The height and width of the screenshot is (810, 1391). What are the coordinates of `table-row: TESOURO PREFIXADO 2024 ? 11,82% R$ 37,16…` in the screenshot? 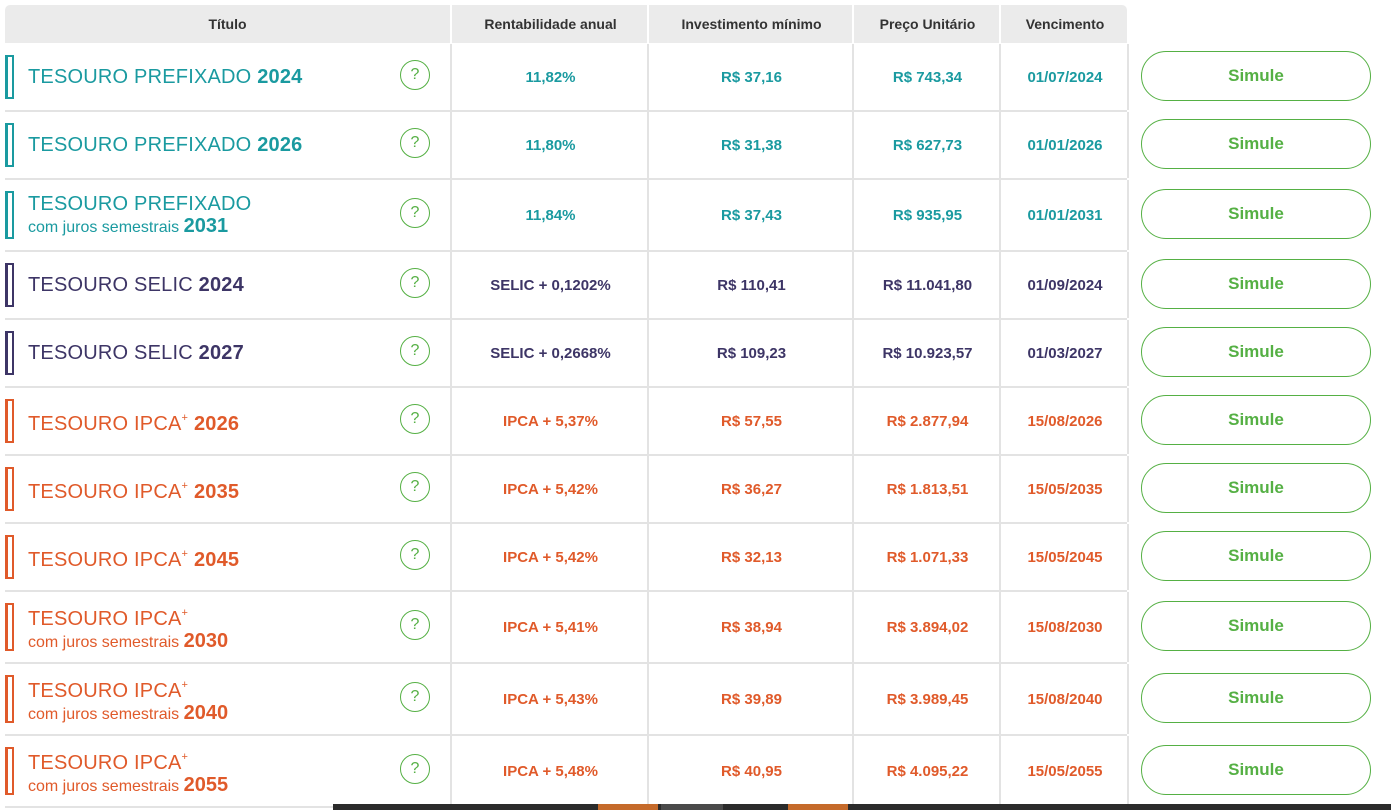 It's located at (567, 78).